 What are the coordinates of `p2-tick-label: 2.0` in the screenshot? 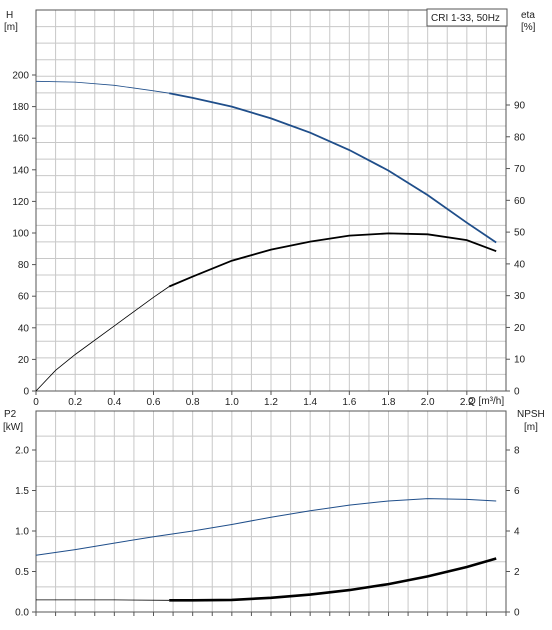 It's located at (22, 451).